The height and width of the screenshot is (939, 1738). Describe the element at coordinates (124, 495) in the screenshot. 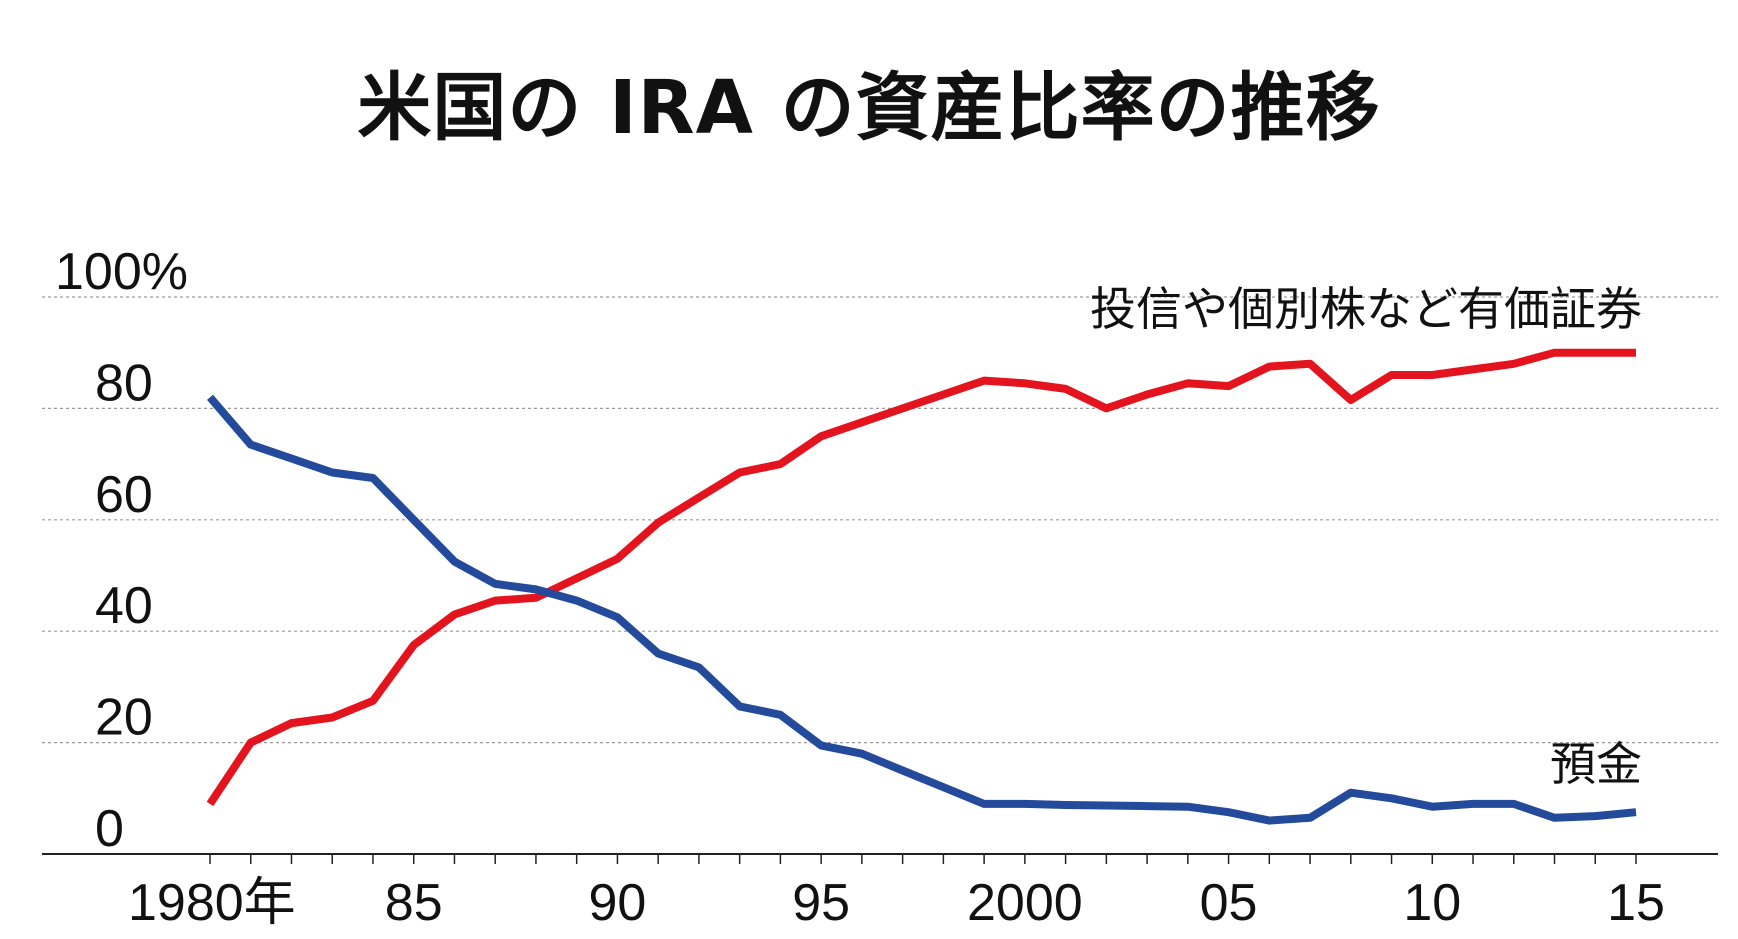

I see `y-tick-label: 60` at that location.